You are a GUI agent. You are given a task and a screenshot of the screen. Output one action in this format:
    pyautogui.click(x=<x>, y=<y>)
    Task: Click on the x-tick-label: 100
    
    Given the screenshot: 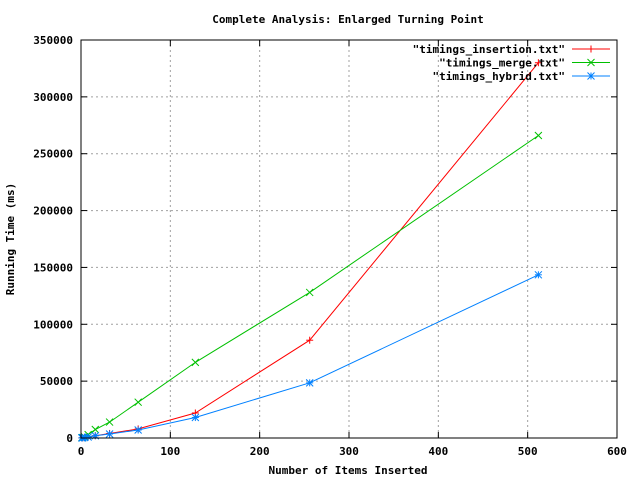 What is the action you would take?
    pyautogui.click(x=170, y=451)
    